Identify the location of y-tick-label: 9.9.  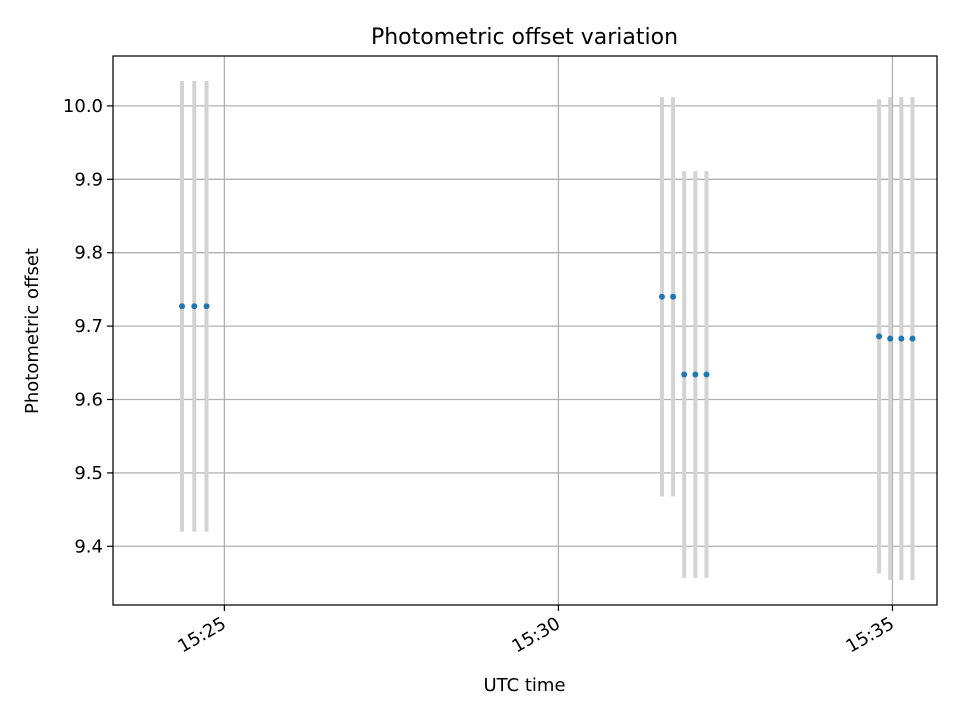
(88, 179).